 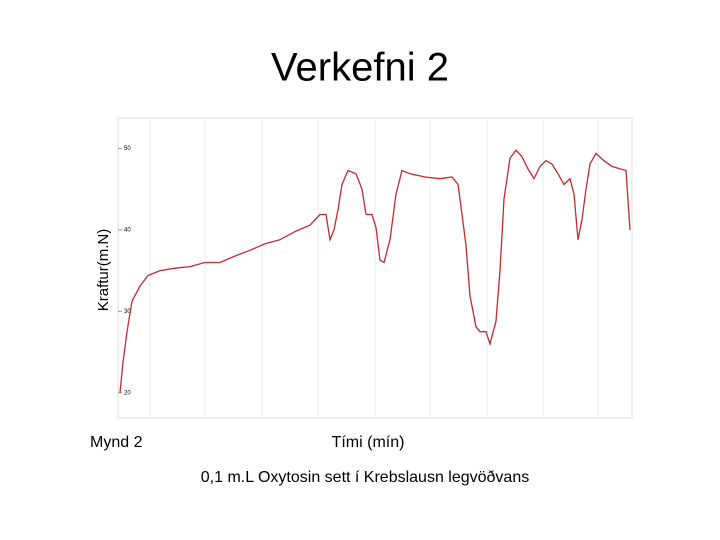 What do you see at coordinates (127, 312) in the screenshot?
I see `y-tick-label: 30` at bounding box center [127, 312].